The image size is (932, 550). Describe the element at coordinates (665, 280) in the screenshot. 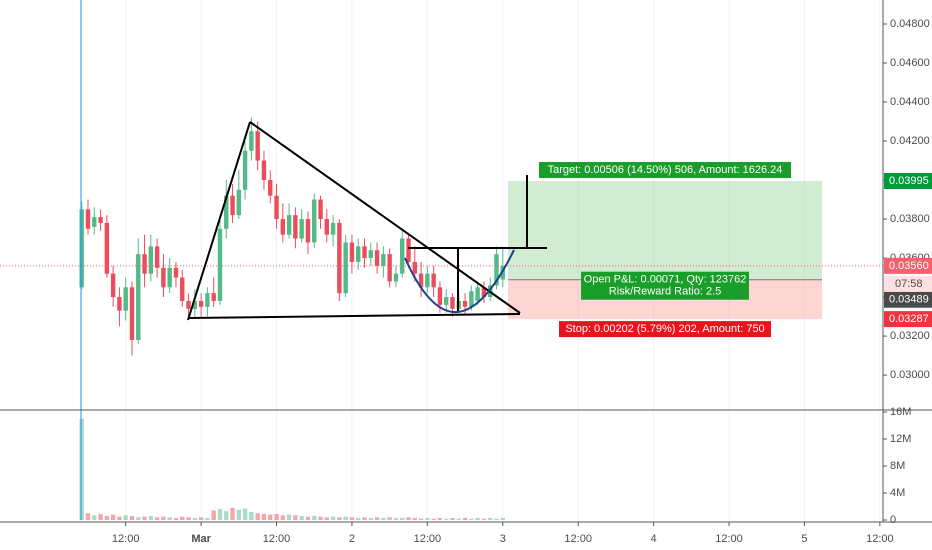

I see `pnl-label: Open P&L: 0.00071, Qty: 123762` at that location.